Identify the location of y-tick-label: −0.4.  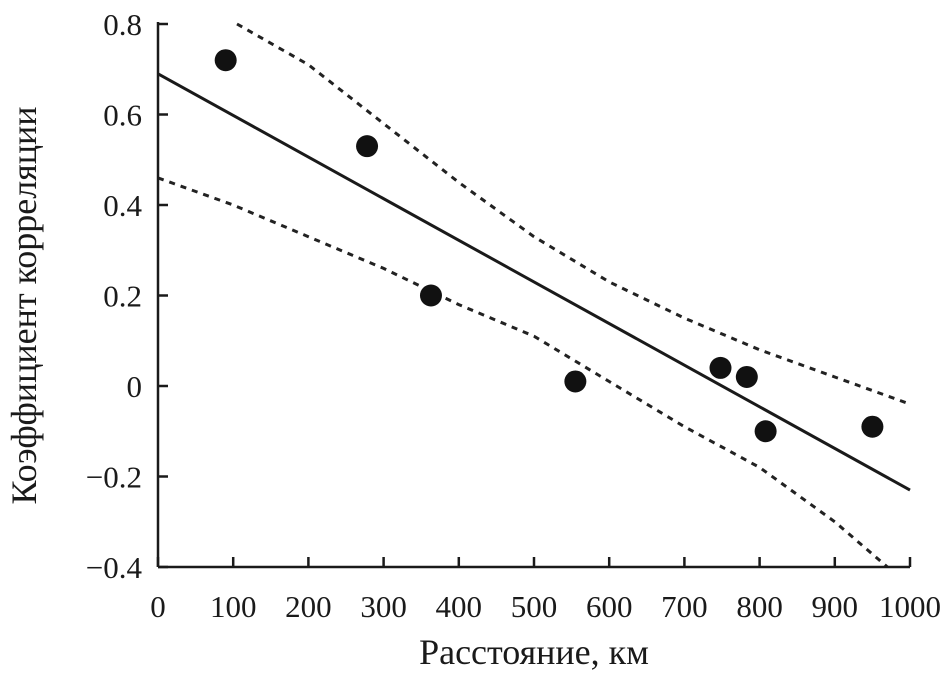
(114, 567).